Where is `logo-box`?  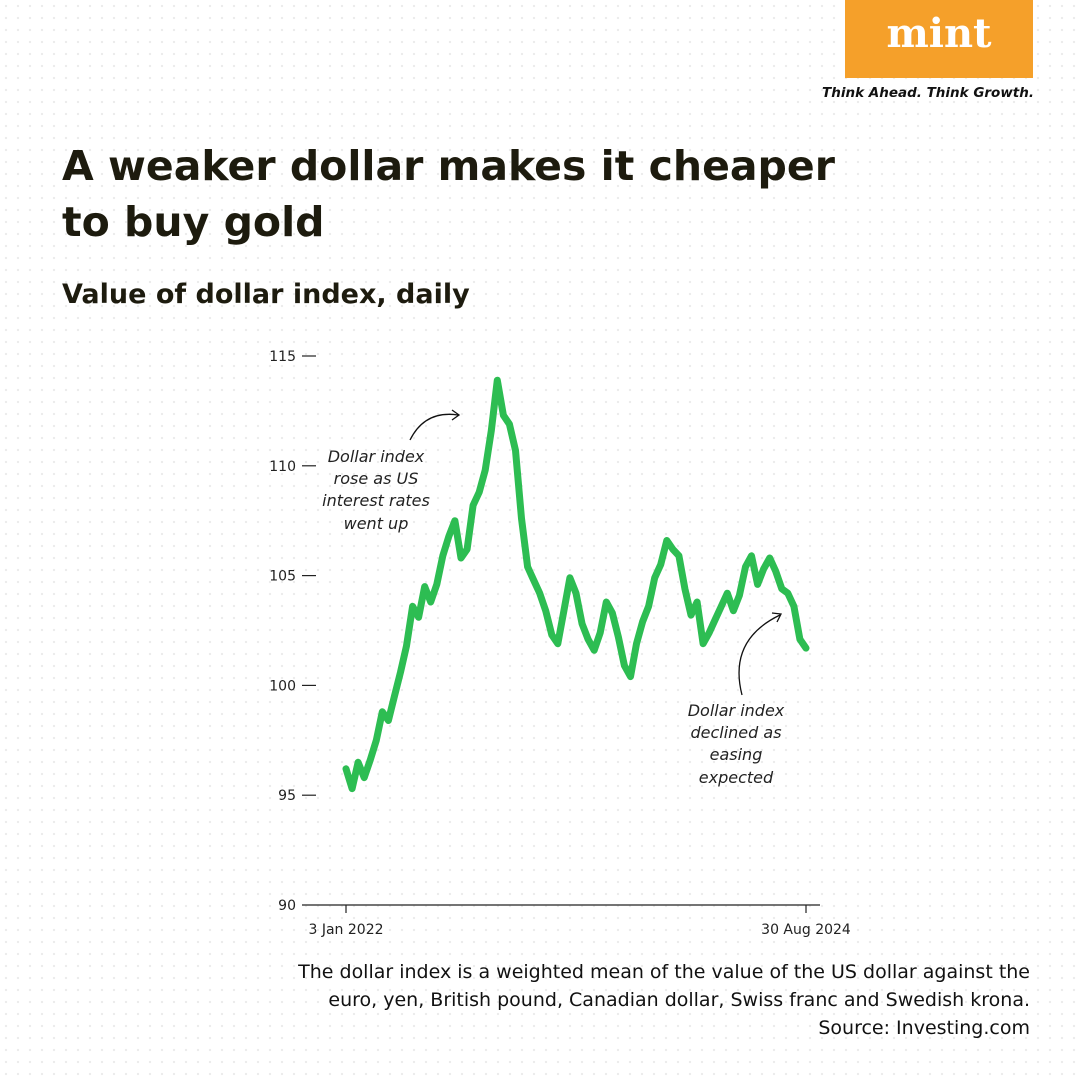 logo-box is located at coordinates (939, 39).